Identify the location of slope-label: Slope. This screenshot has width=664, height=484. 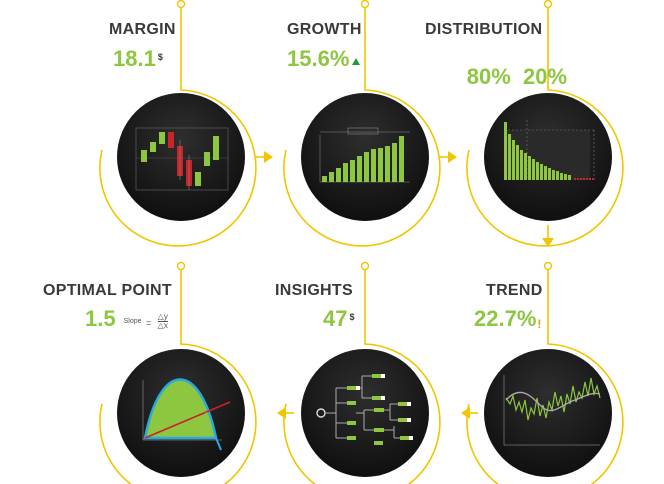
(132, 322).